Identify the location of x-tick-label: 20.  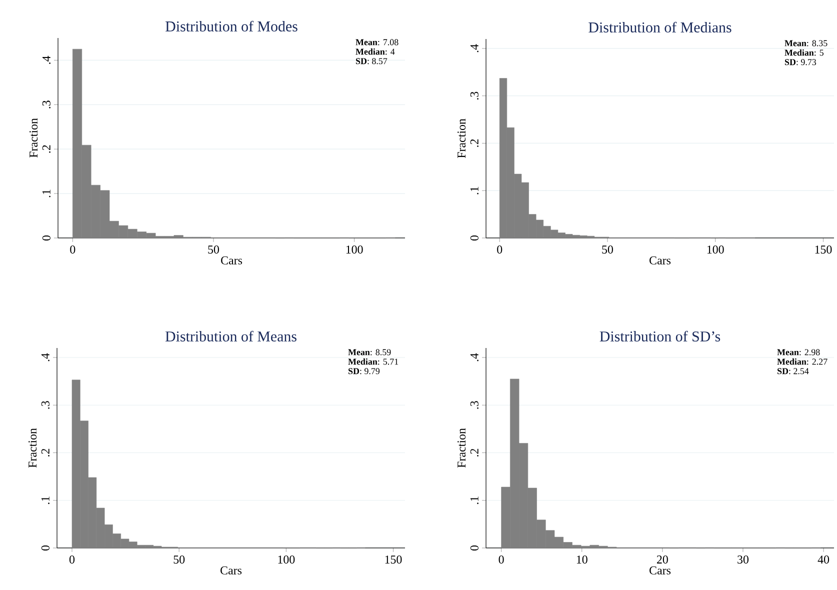
(662, 560).